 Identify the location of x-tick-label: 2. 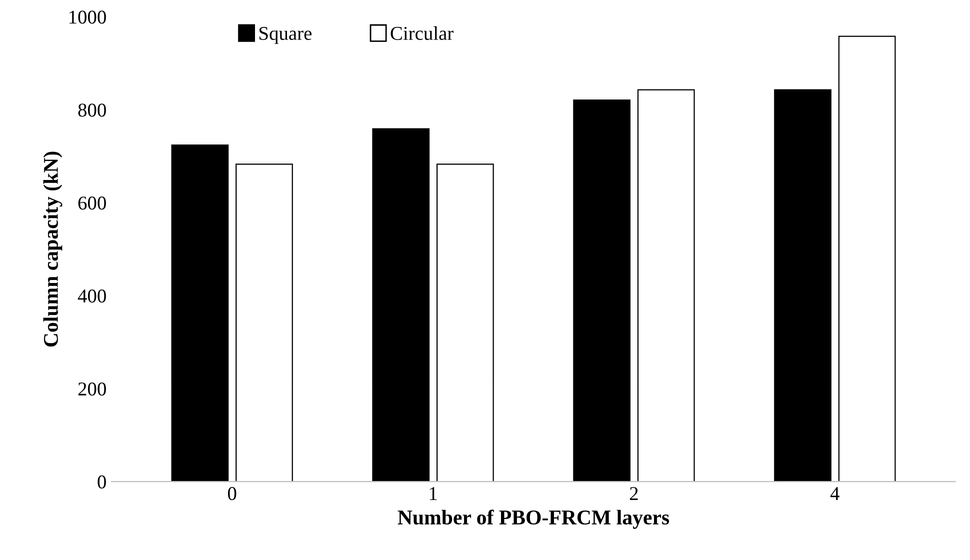
(634, 493).